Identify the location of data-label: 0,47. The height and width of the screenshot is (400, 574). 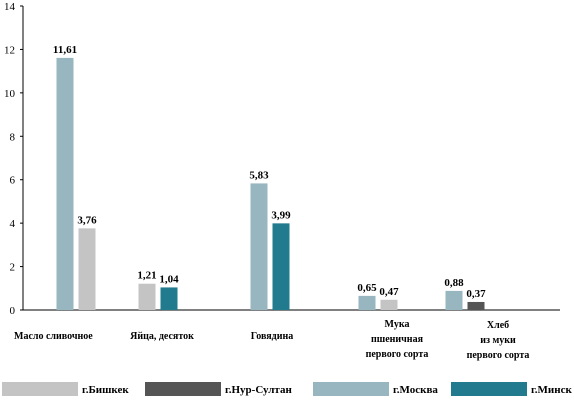
(389, 292).